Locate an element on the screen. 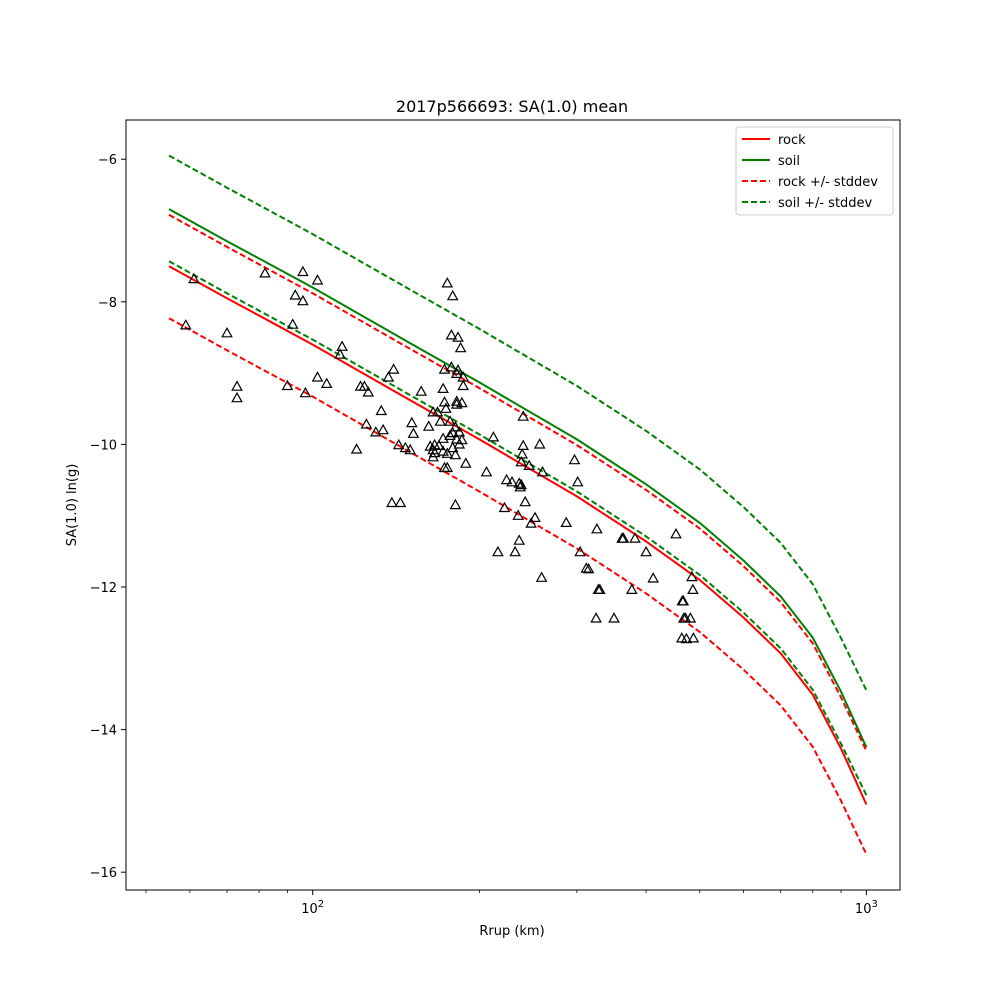 The image size is (1000, 1000). chart-title: 2017p566693: SA(1.0) mean is located at coordinates (512, 106).